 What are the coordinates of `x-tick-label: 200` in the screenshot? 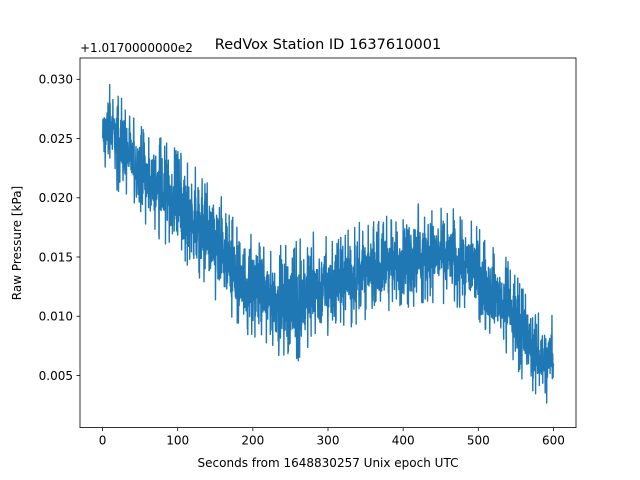 It's located at (252, 441).